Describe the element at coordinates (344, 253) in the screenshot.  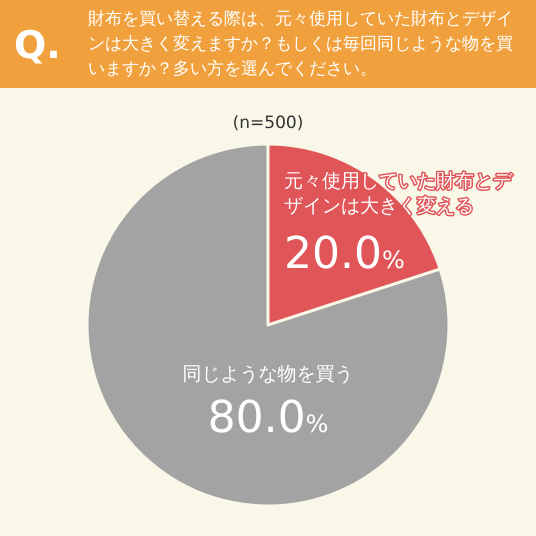
I see `data-label: 20.0%` at that location.